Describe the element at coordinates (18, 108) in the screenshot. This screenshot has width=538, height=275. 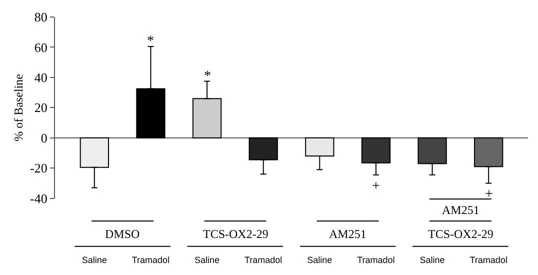
I see `y-axis-title: % of Baseline` at that location.